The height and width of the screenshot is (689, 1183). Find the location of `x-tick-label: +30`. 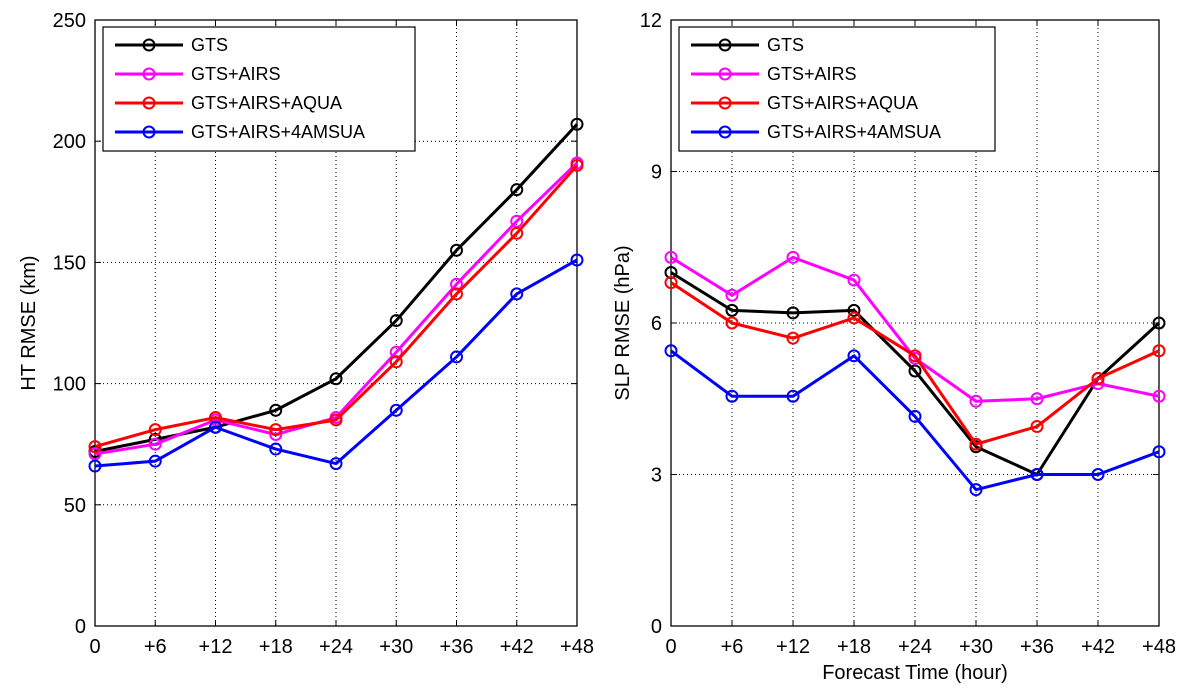

x-tick-label: +30 is located at coordinates (976, 647).